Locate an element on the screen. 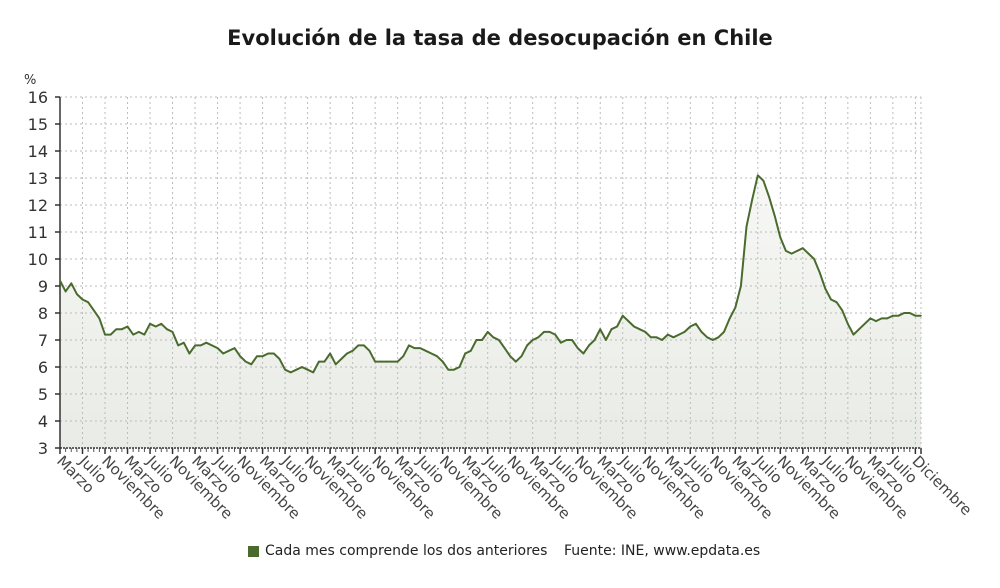 The image size is (1000, 588). y-tick-label: 4 is located at coordinates (43, 421).